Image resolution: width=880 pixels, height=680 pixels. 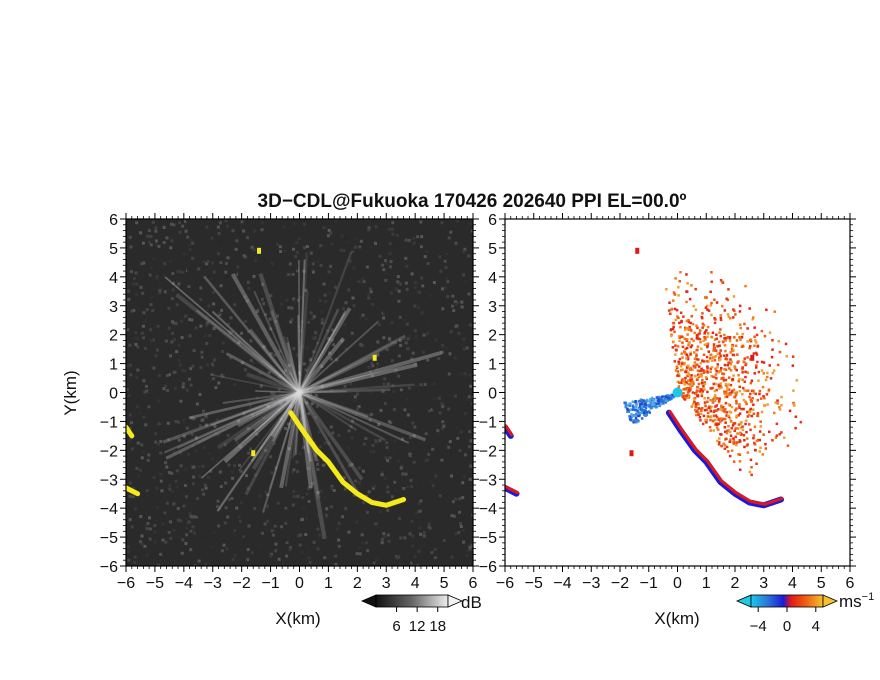 What do you see at coordinates (752, 357) in the screenshot?
I see `velocity-echo-dot` at bounding box center [752, 357].